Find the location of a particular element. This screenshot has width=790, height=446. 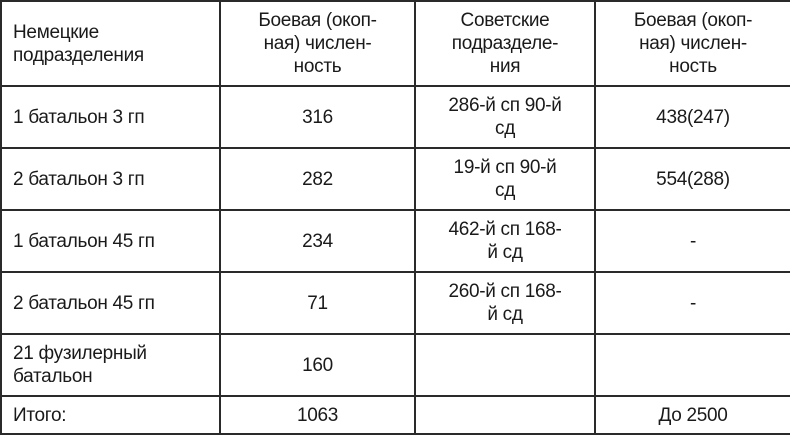

soviet-unit: 260-й сп 168- й сд is located at coordinates (505, 303).